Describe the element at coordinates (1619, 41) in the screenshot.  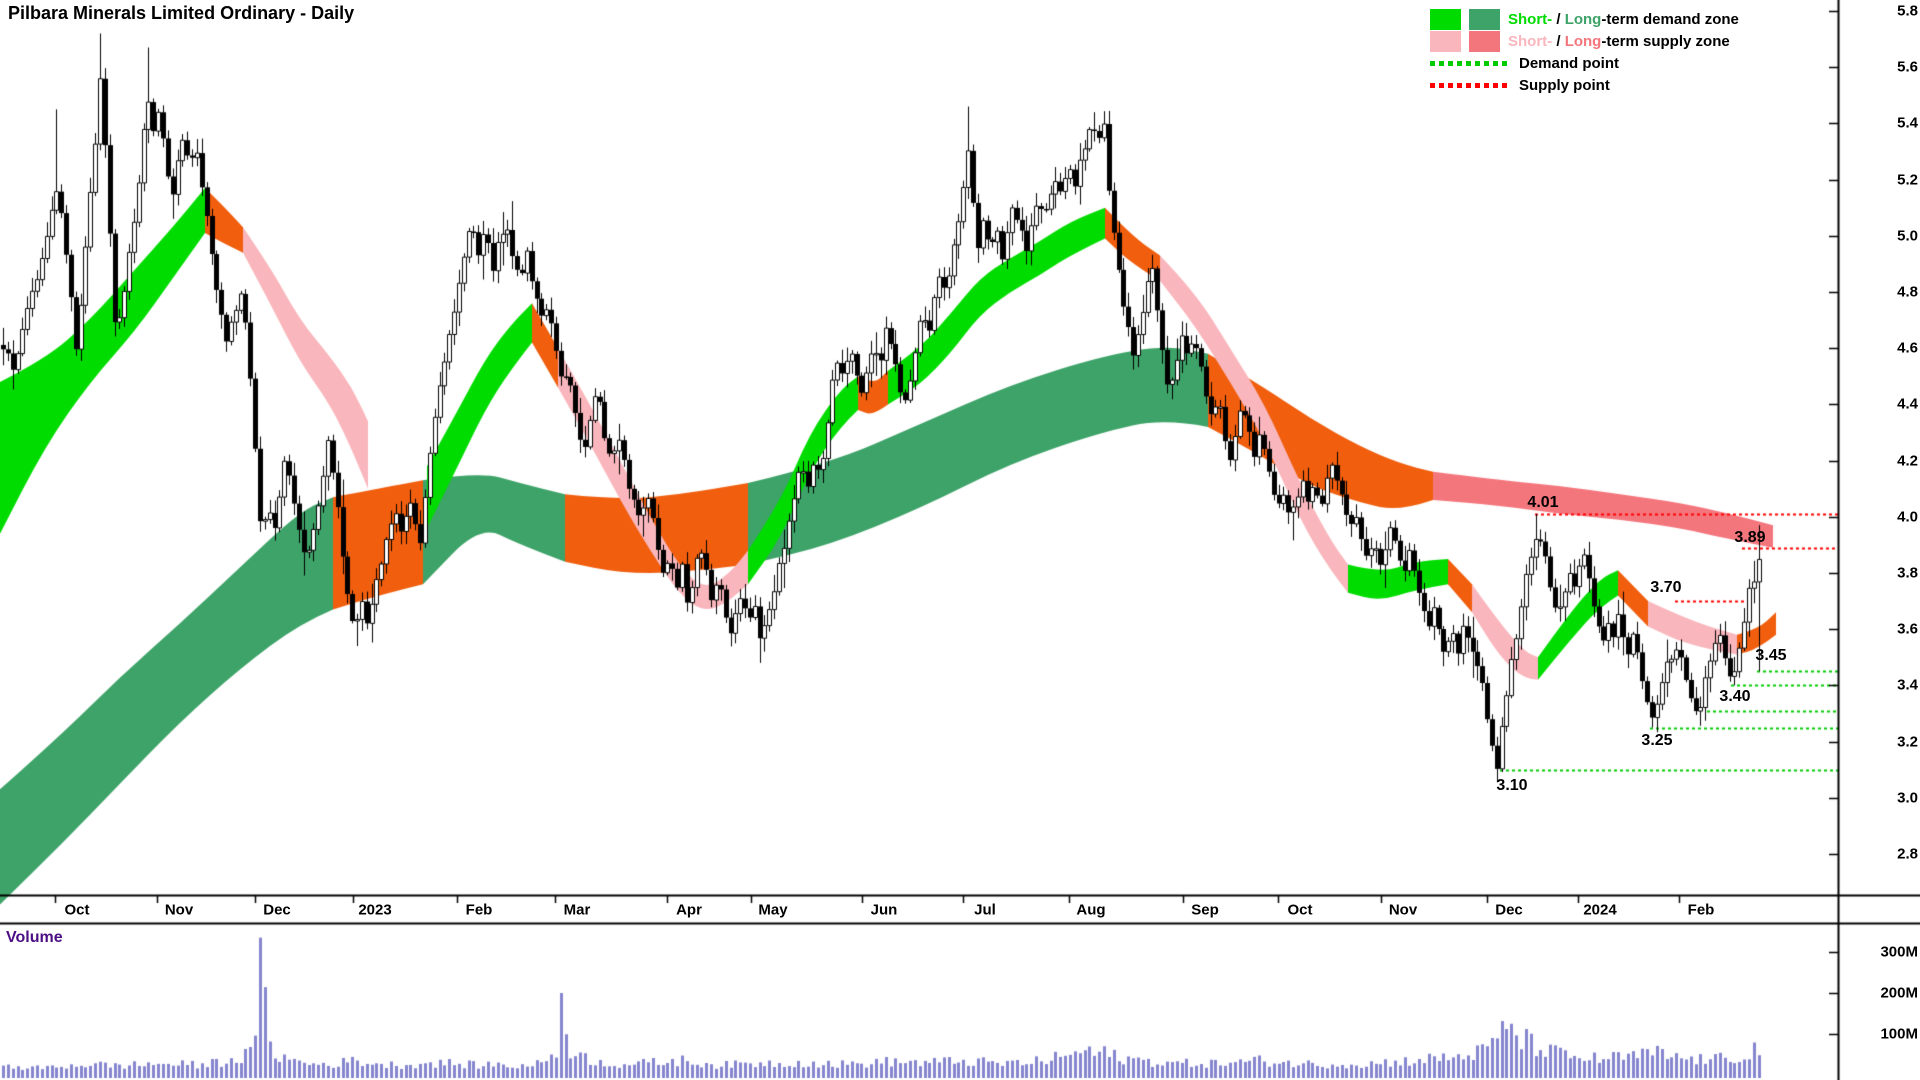
I see `legend-supply-zone-label: Short- / Long-term supply zone` at that location.